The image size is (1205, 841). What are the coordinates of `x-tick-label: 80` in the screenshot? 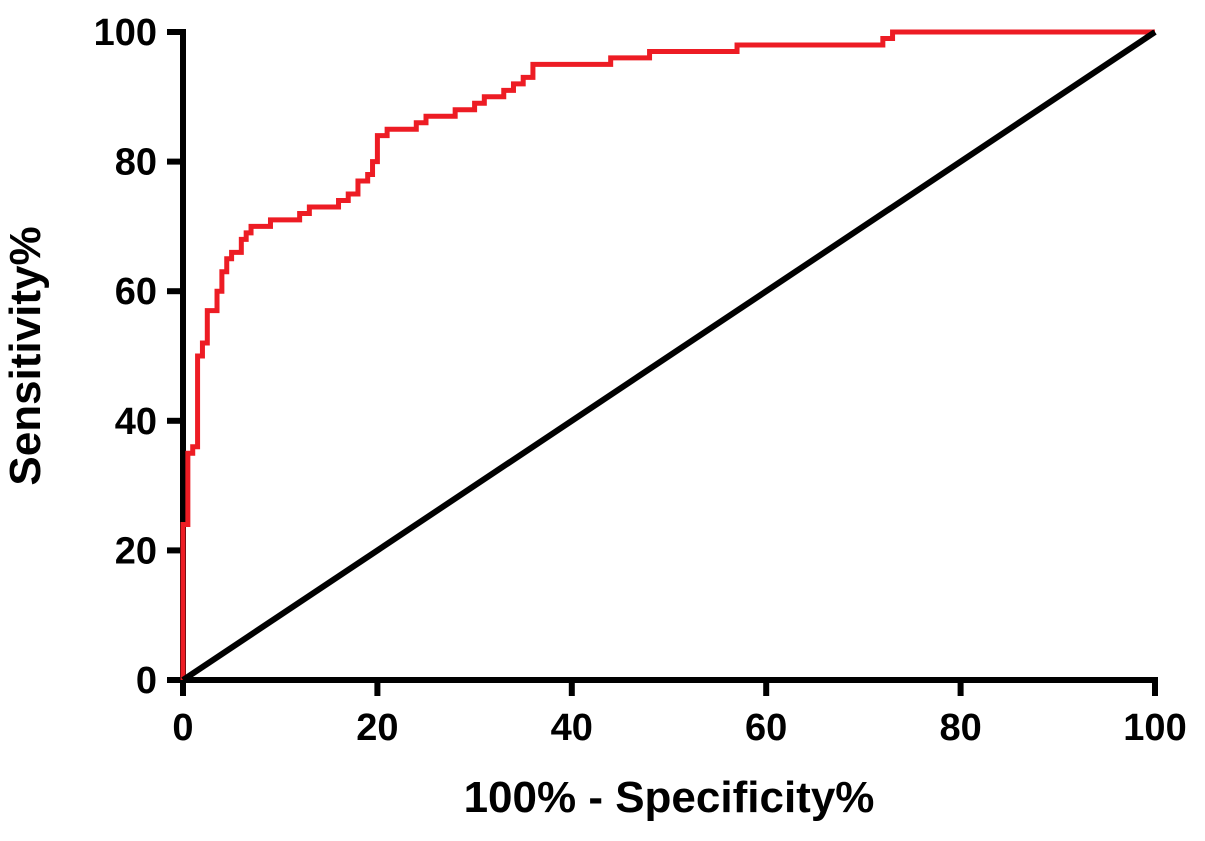 It's located at (960, 728).